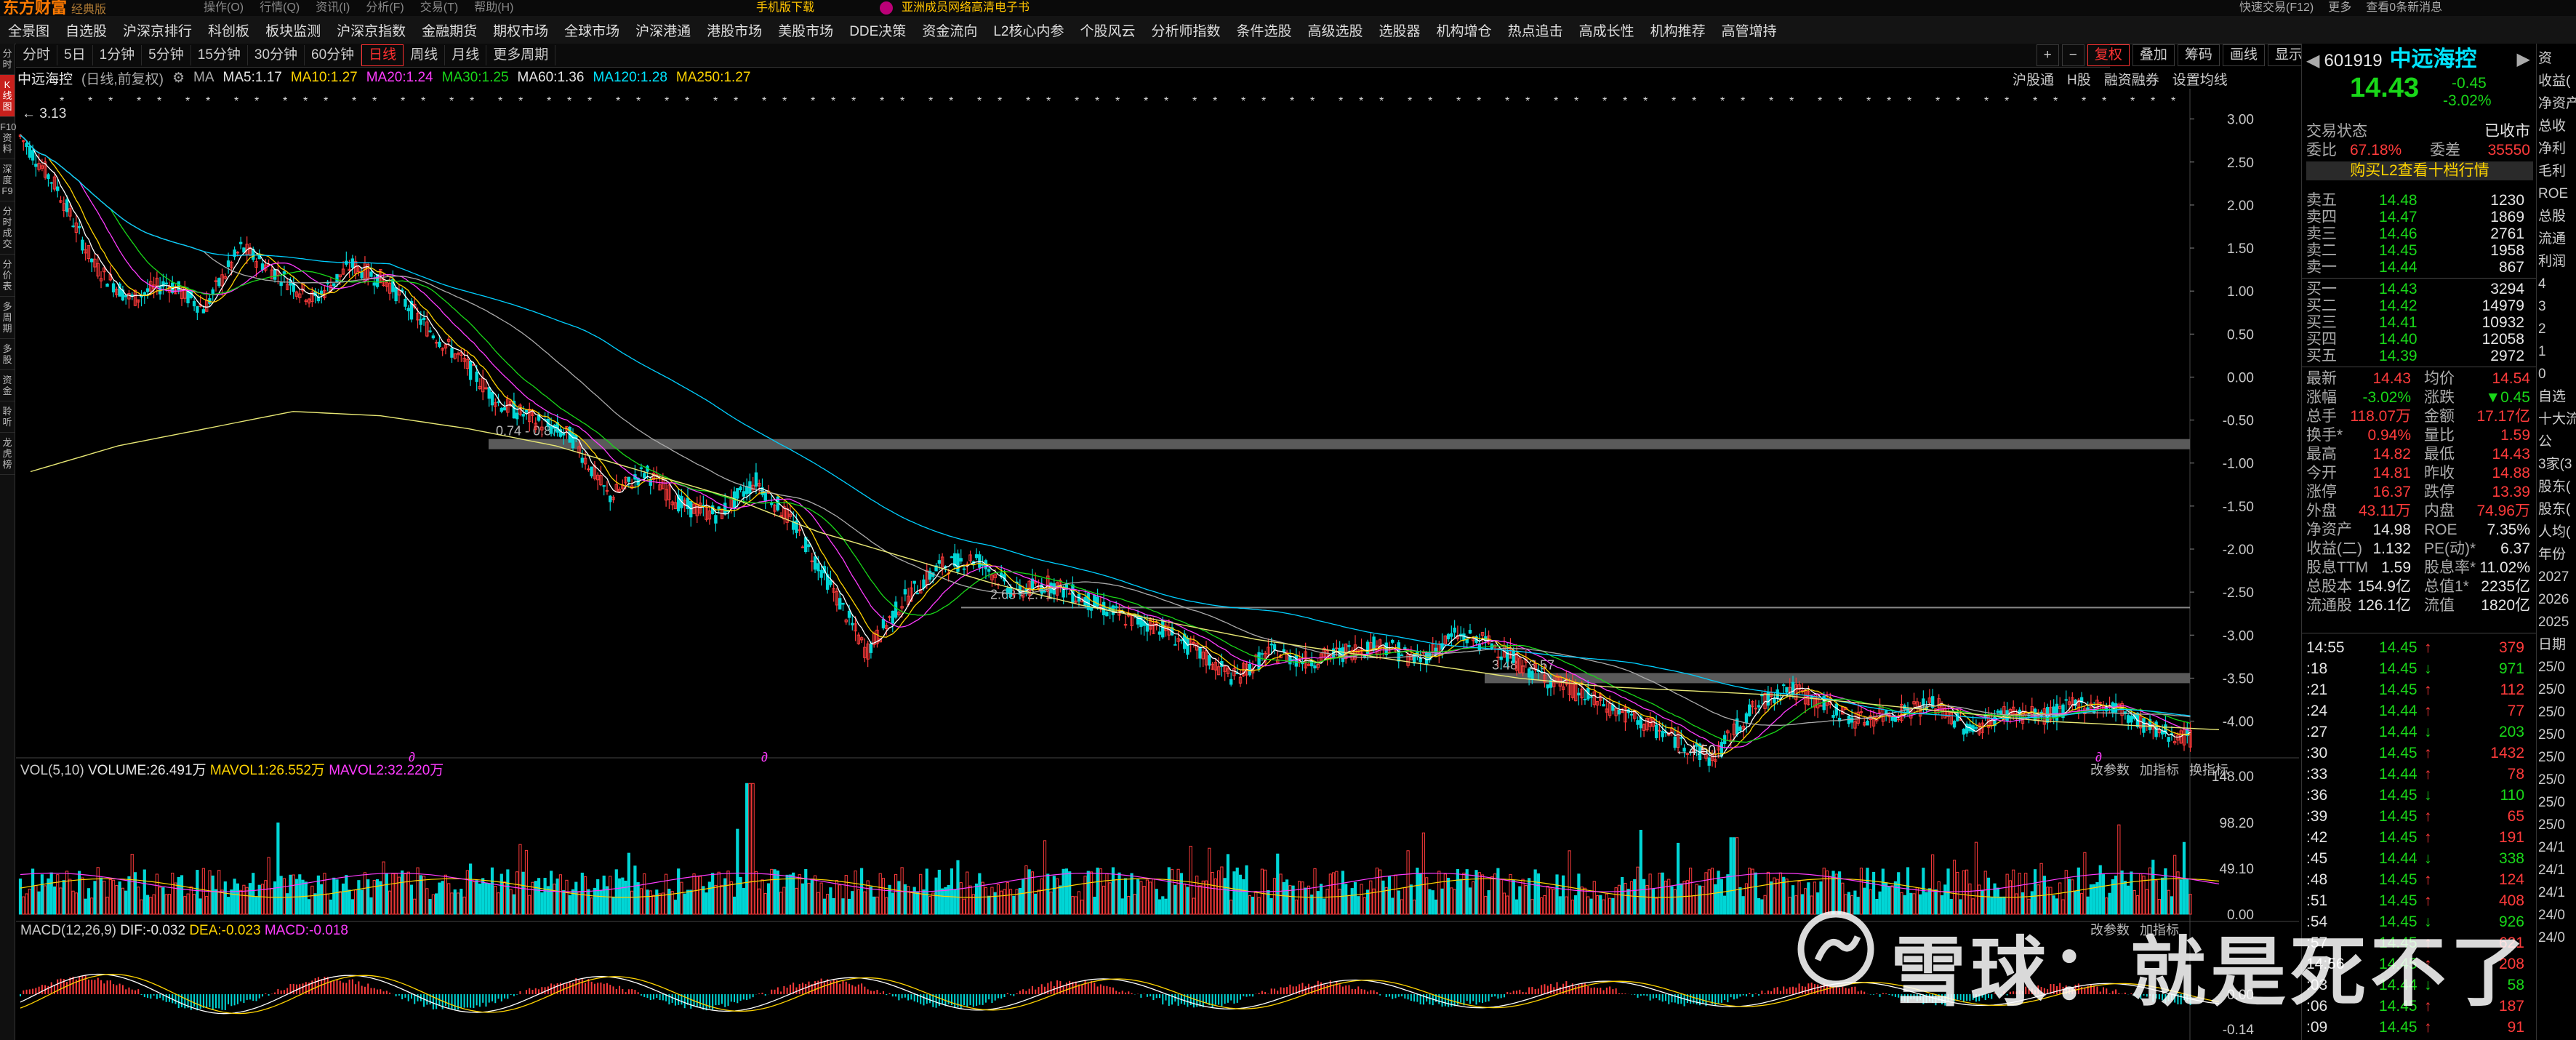 Image resolution: width=2576 pixels, height=1040 pixels. I want to click on top-menu-item: 帮助(H), so click(494, 7).